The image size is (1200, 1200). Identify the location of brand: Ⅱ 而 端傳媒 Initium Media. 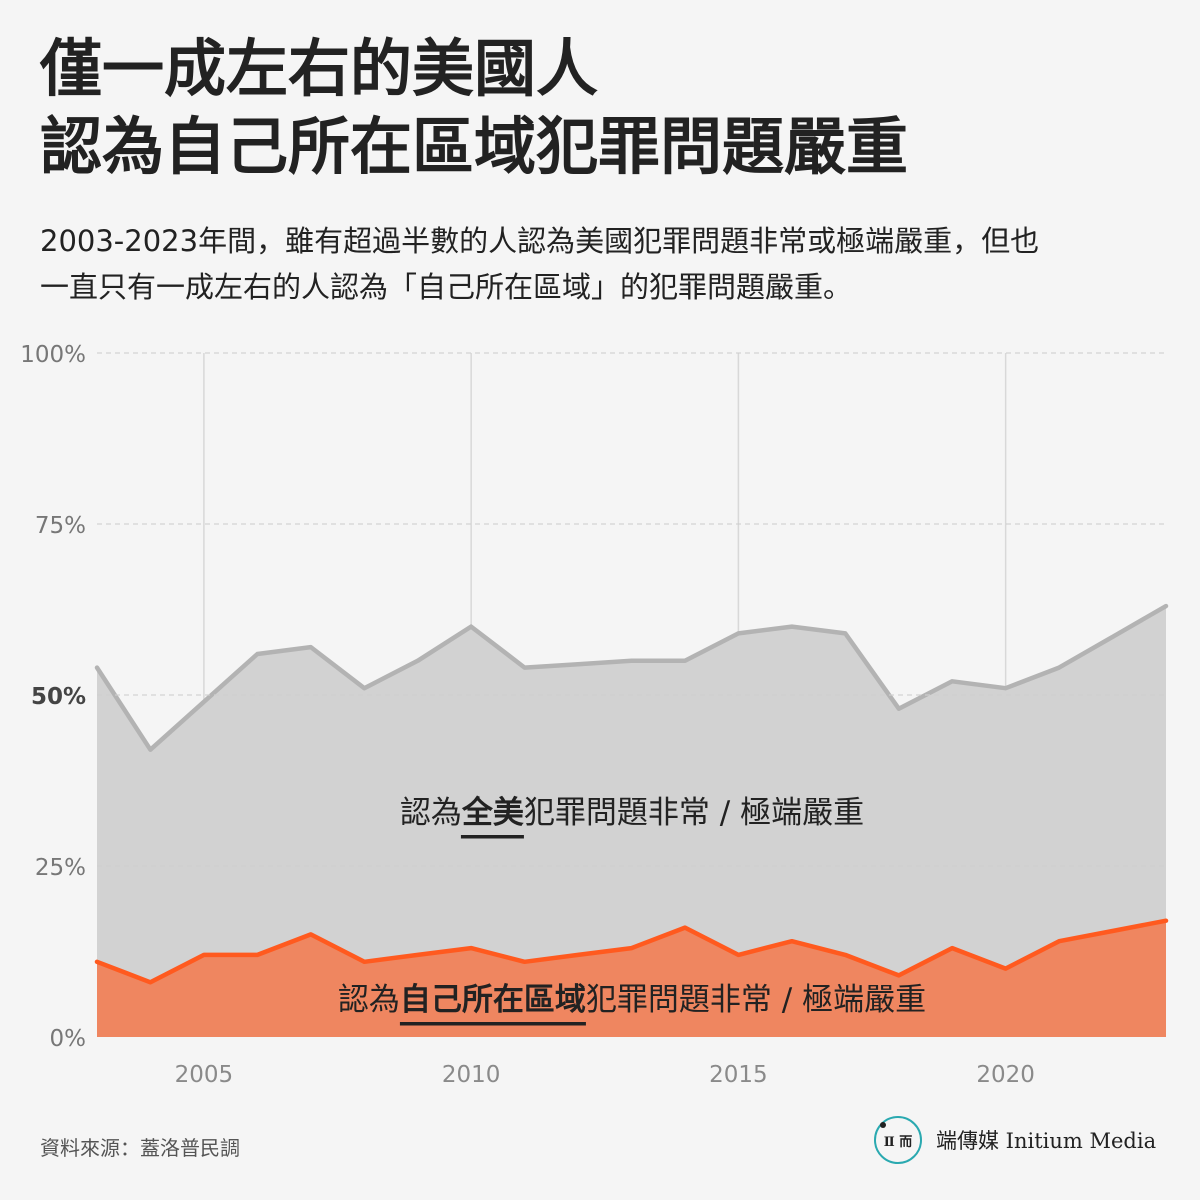
(1015, 1140).